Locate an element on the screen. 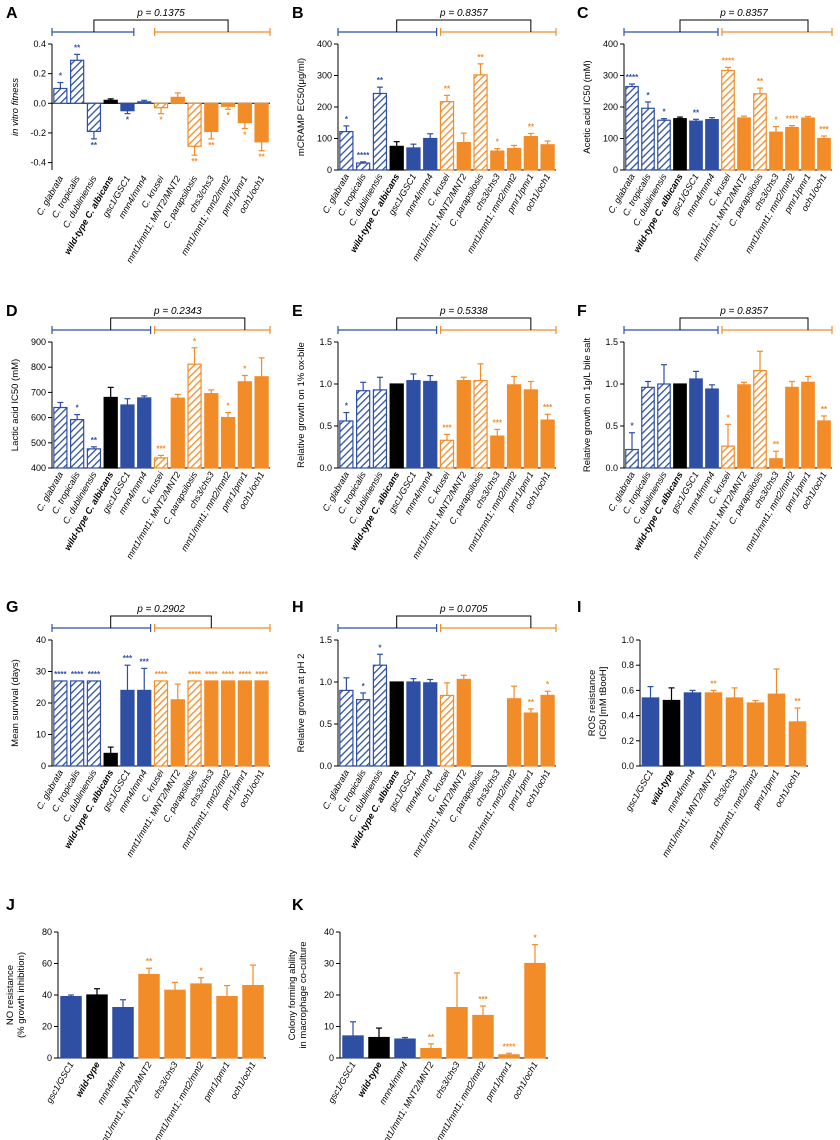 The width and height of the screenshot is (840, 1140). y-axis-label: Relative growth on 1g/L bile salt is located at coordinates (587, 404).